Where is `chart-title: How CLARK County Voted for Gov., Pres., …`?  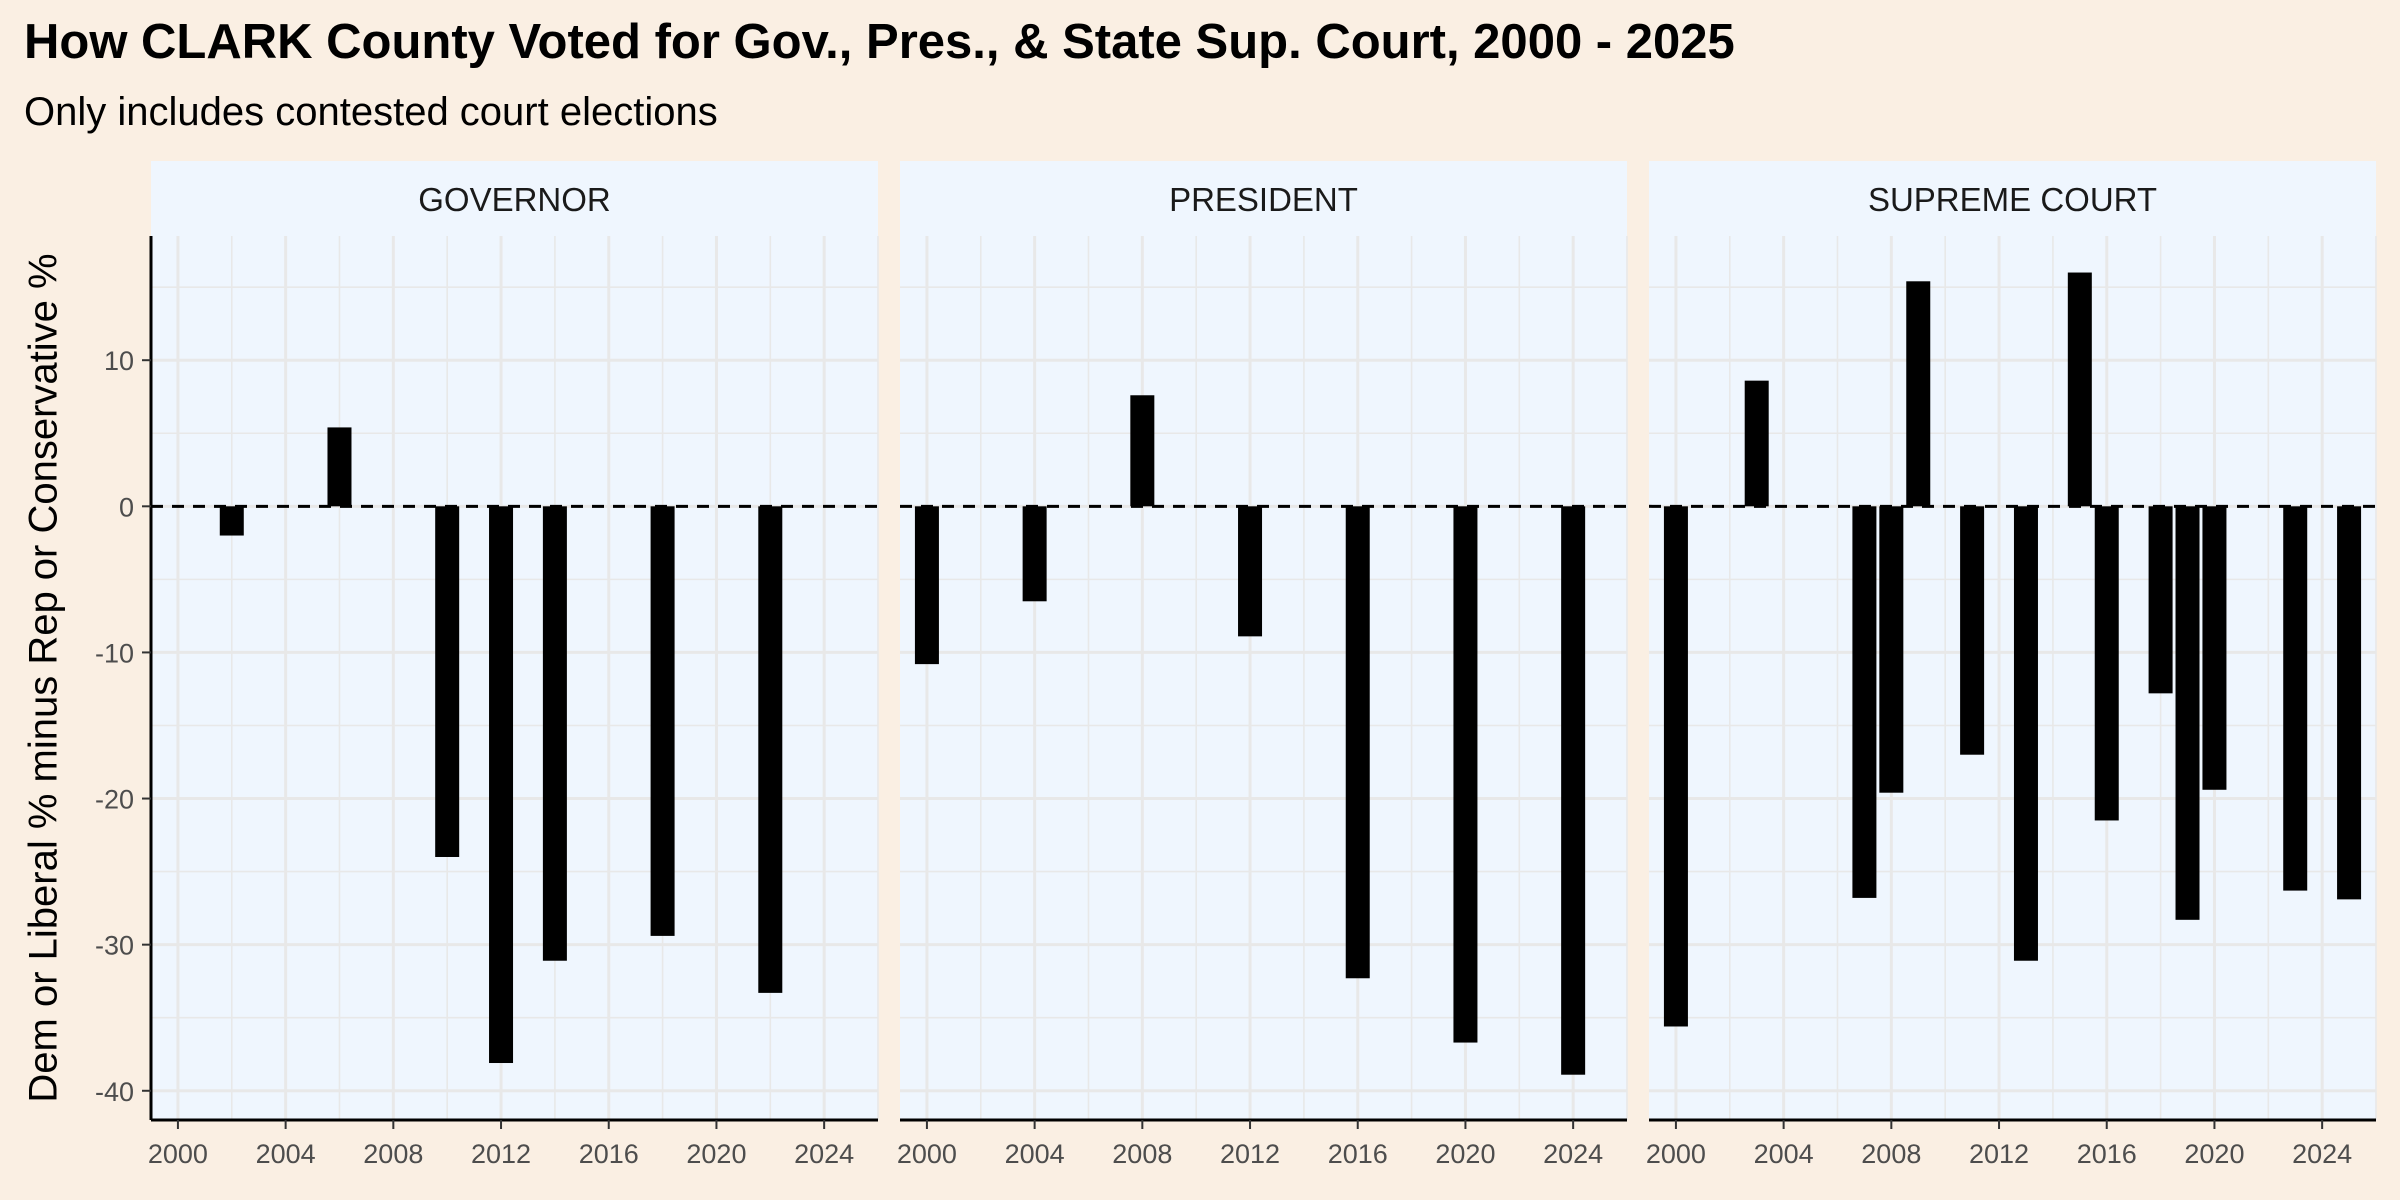 chart-title: How CLARK County Voted for Gov., Pres., … is located at coordinates (879, 42).